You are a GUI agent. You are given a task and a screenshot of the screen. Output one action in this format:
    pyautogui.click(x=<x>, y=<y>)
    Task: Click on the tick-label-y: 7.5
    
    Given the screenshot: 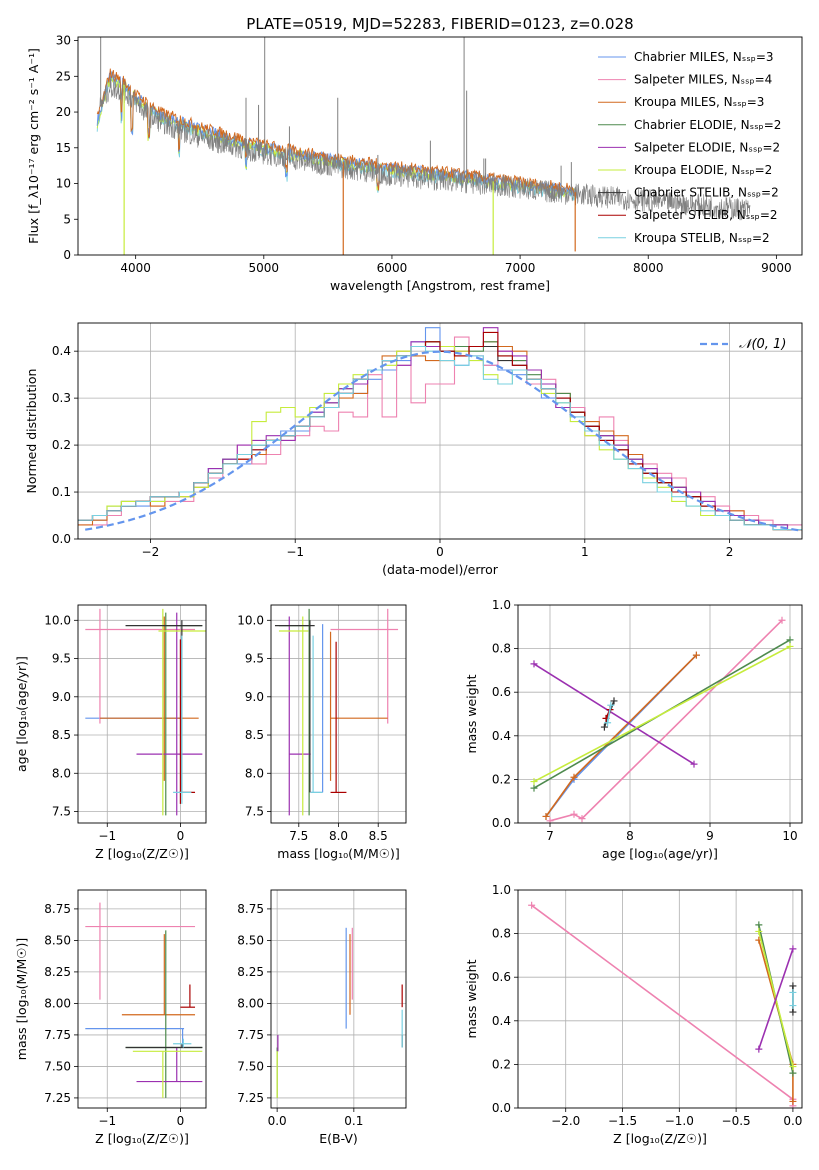 What is the action you would take?
    pyautogui.click(x=61, y=812)
    